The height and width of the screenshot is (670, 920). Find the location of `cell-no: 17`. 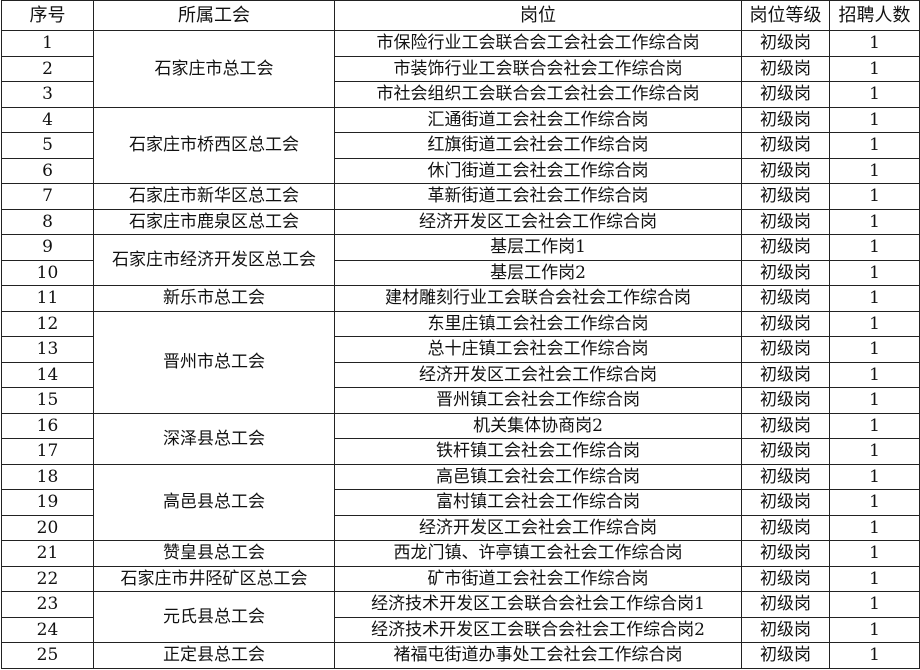

cell-no: 17 is located at coordinates (47, 451).